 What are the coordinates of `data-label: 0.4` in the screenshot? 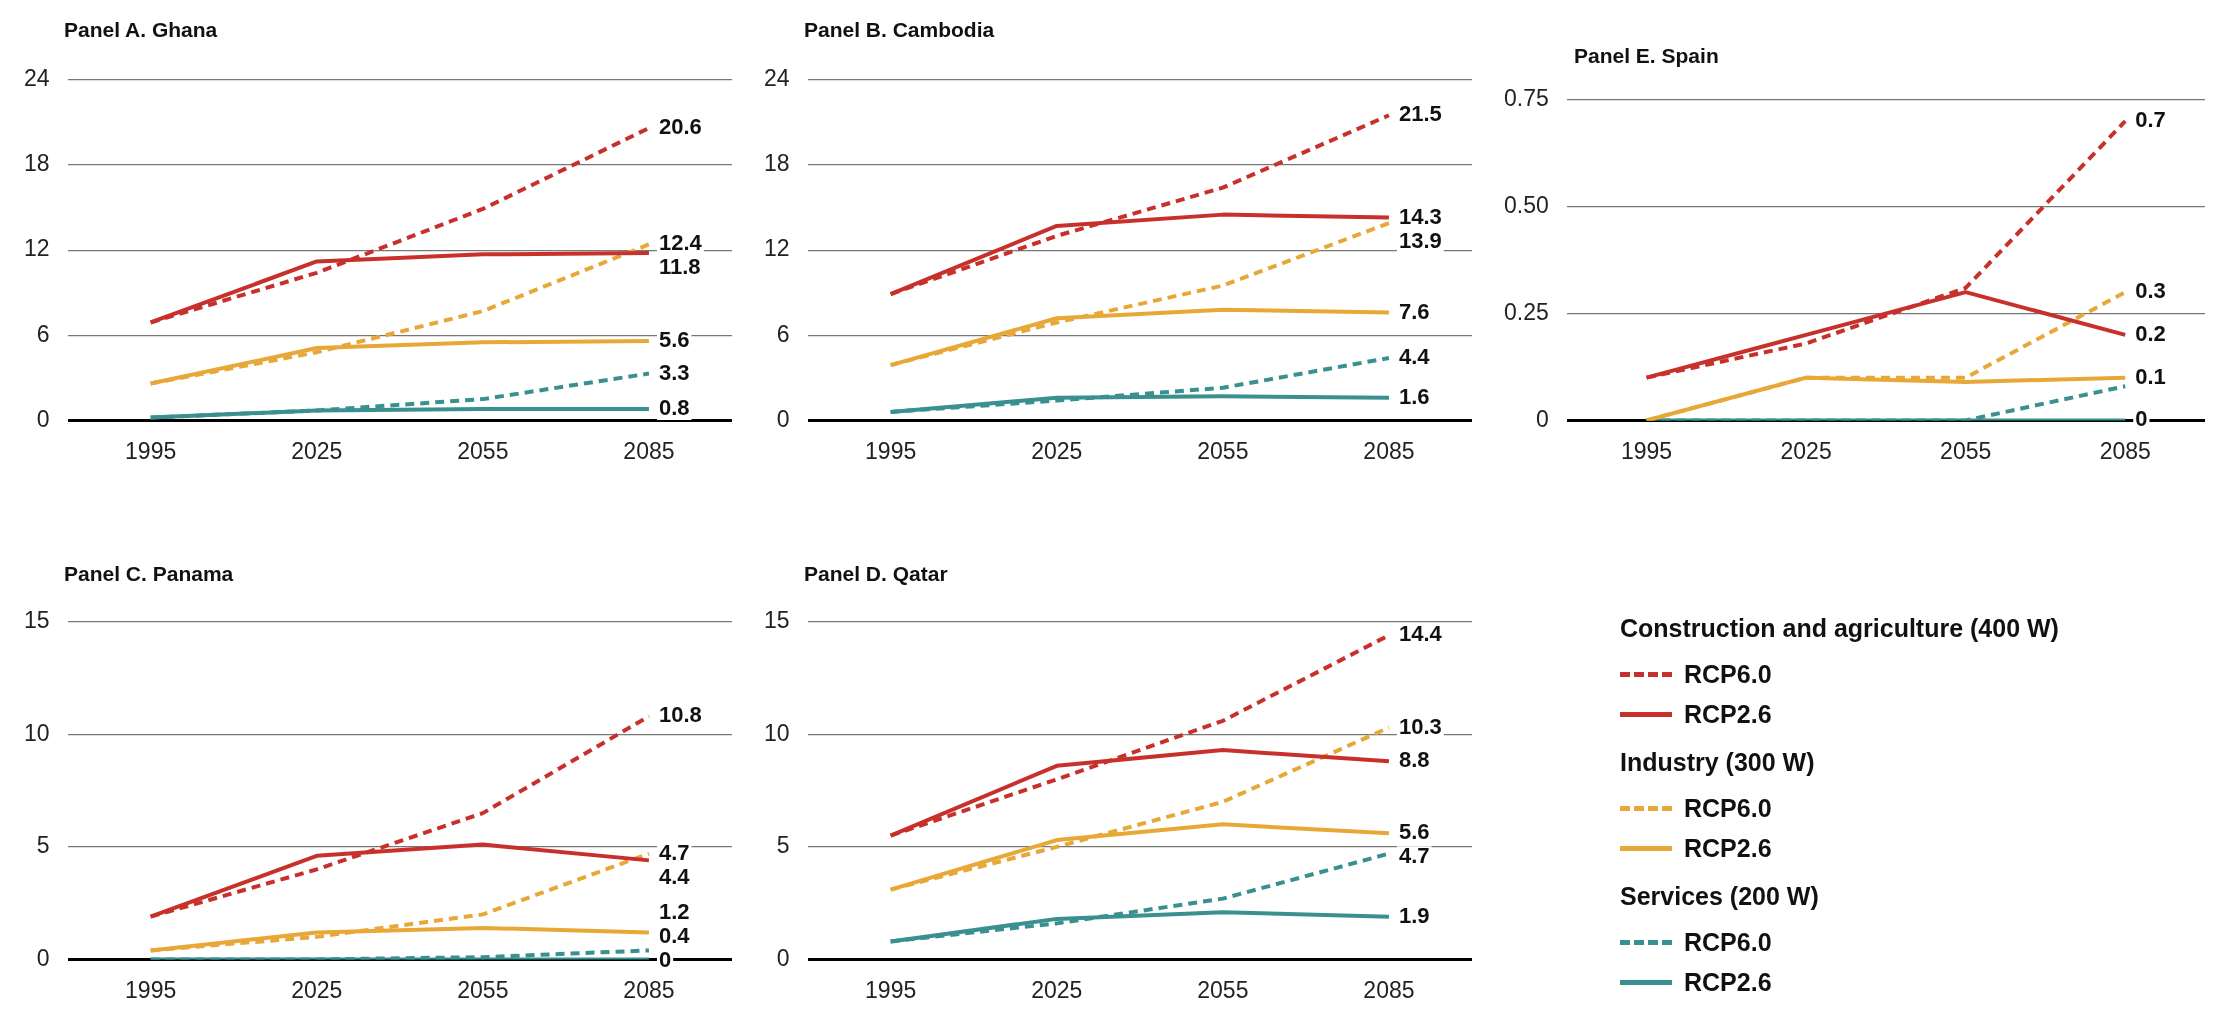 It's located at (674, 936).